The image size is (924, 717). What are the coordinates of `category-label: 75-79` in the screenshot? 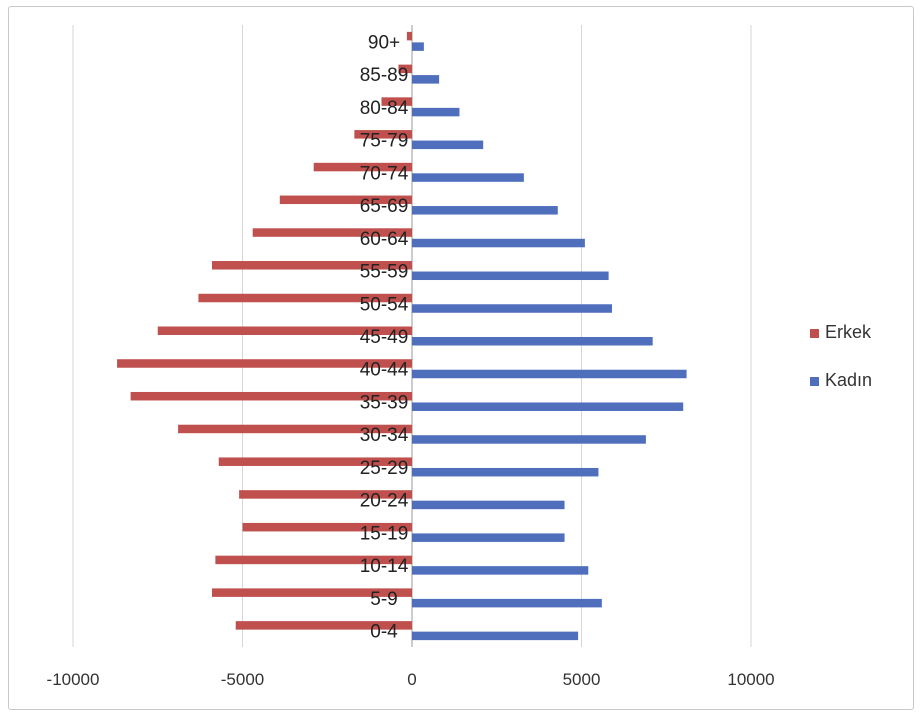 It's located at (384, 141).